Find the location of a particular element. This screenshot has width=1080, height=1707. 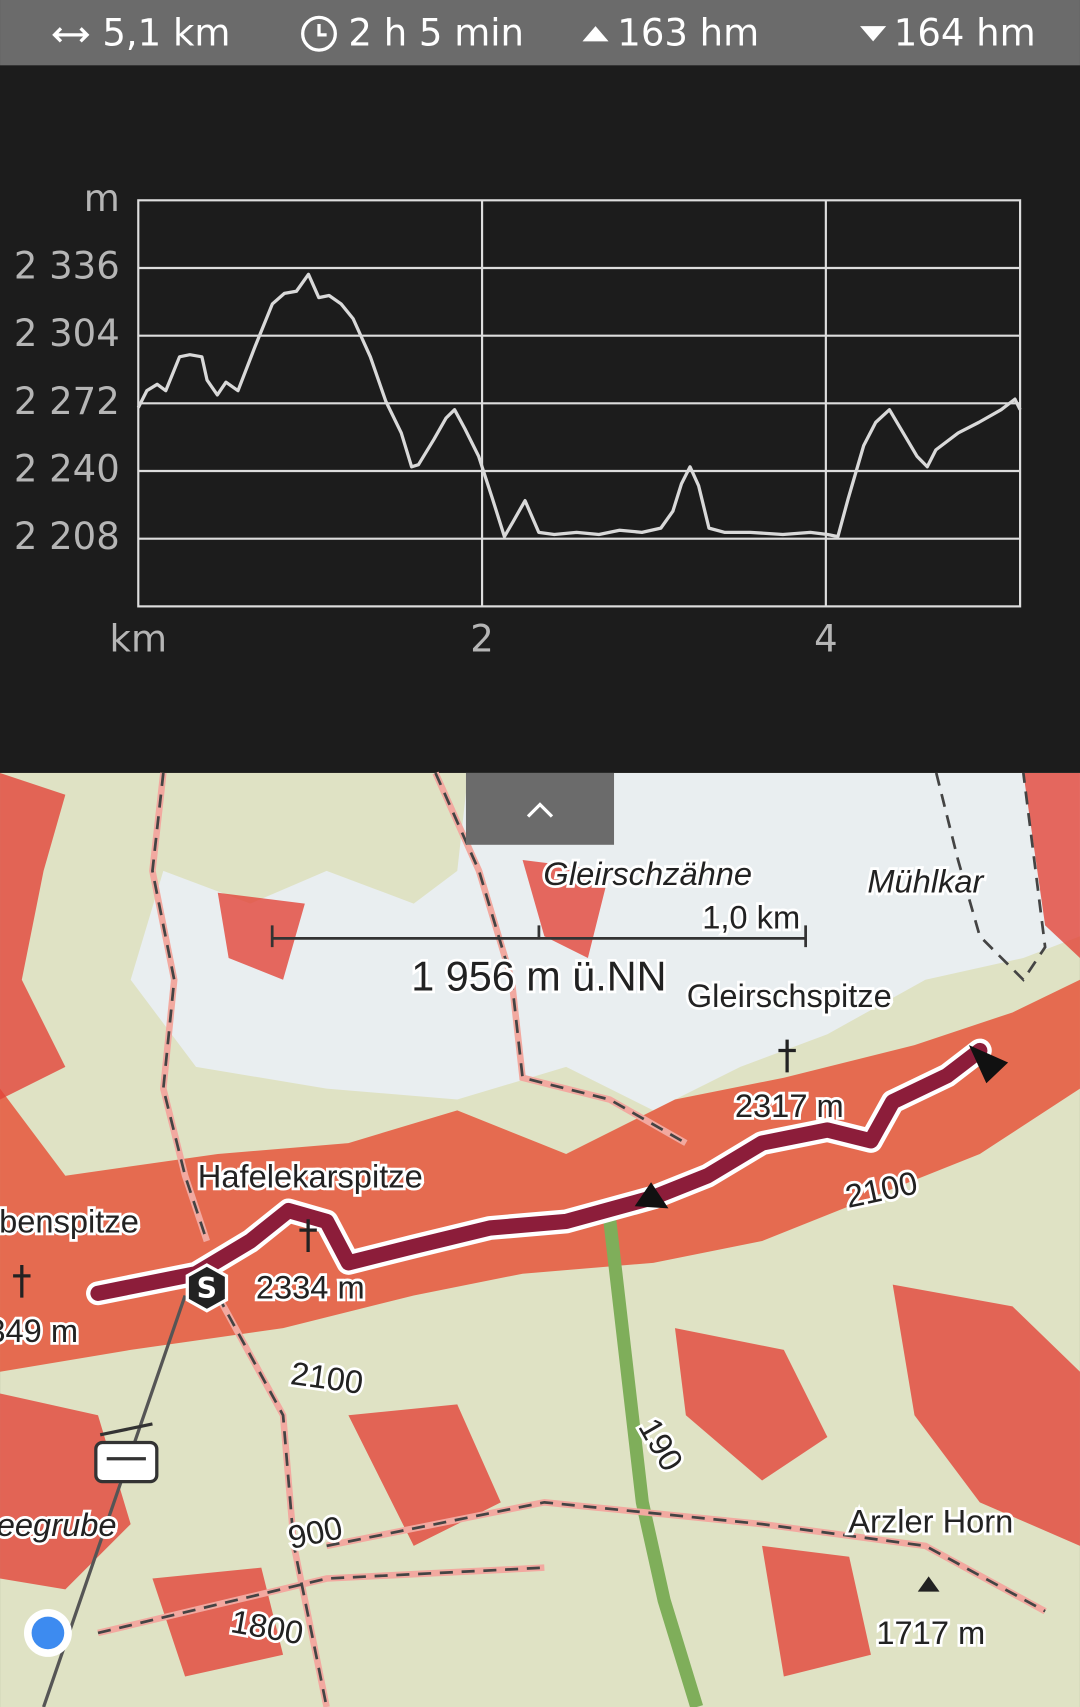

map-label: 1717 m is located at coordinates (930, 1632).